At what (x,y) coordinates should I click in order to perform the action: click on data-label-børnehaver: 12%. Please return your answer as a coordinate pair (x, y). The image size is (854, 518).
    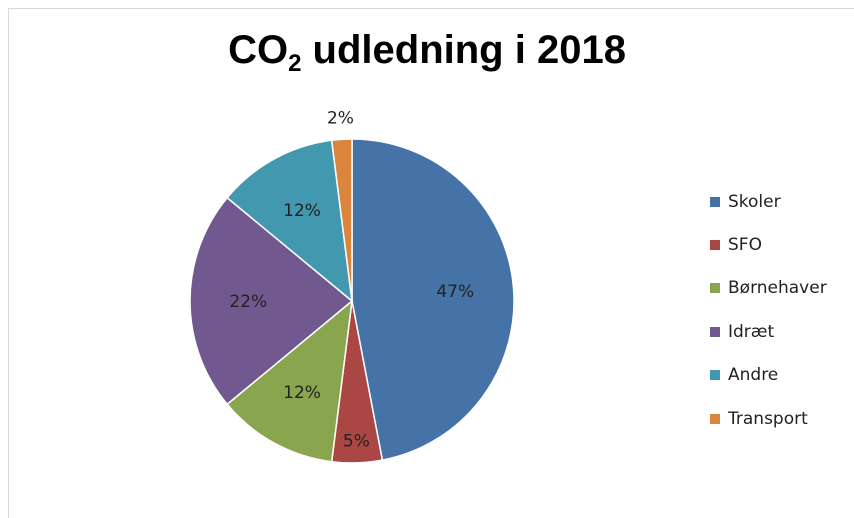
    Looking at the image, I should click on (302, 393).